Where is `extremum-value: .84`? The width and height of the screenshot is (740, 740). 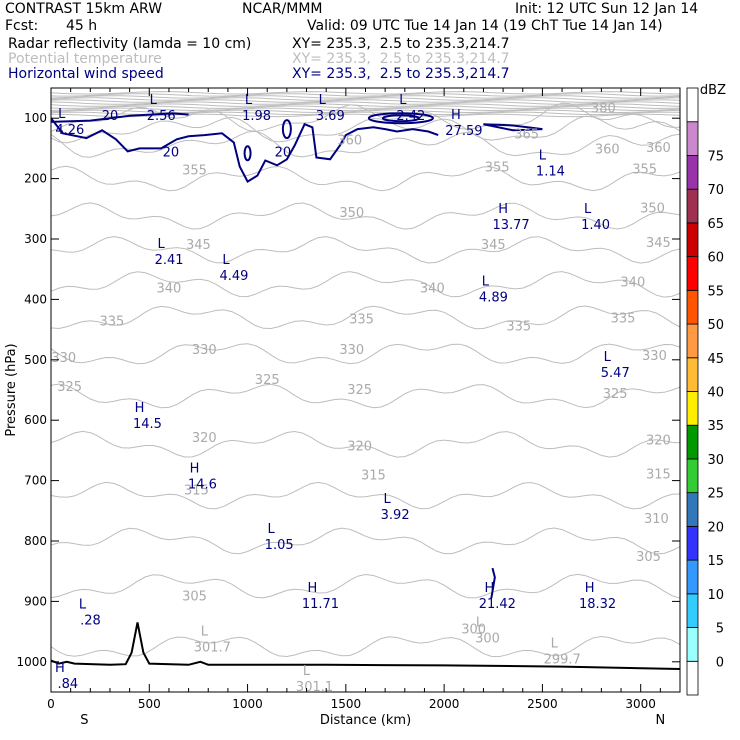
extremum-value: .84 is located at coordinates (68, 684).